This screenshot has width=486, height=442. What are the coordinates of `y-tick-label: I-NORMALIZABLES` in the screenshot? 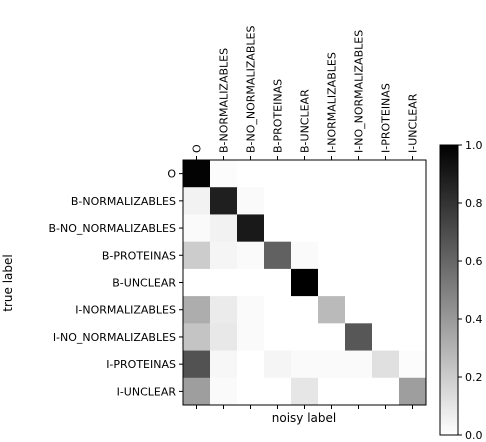 It's located at (125, 310).